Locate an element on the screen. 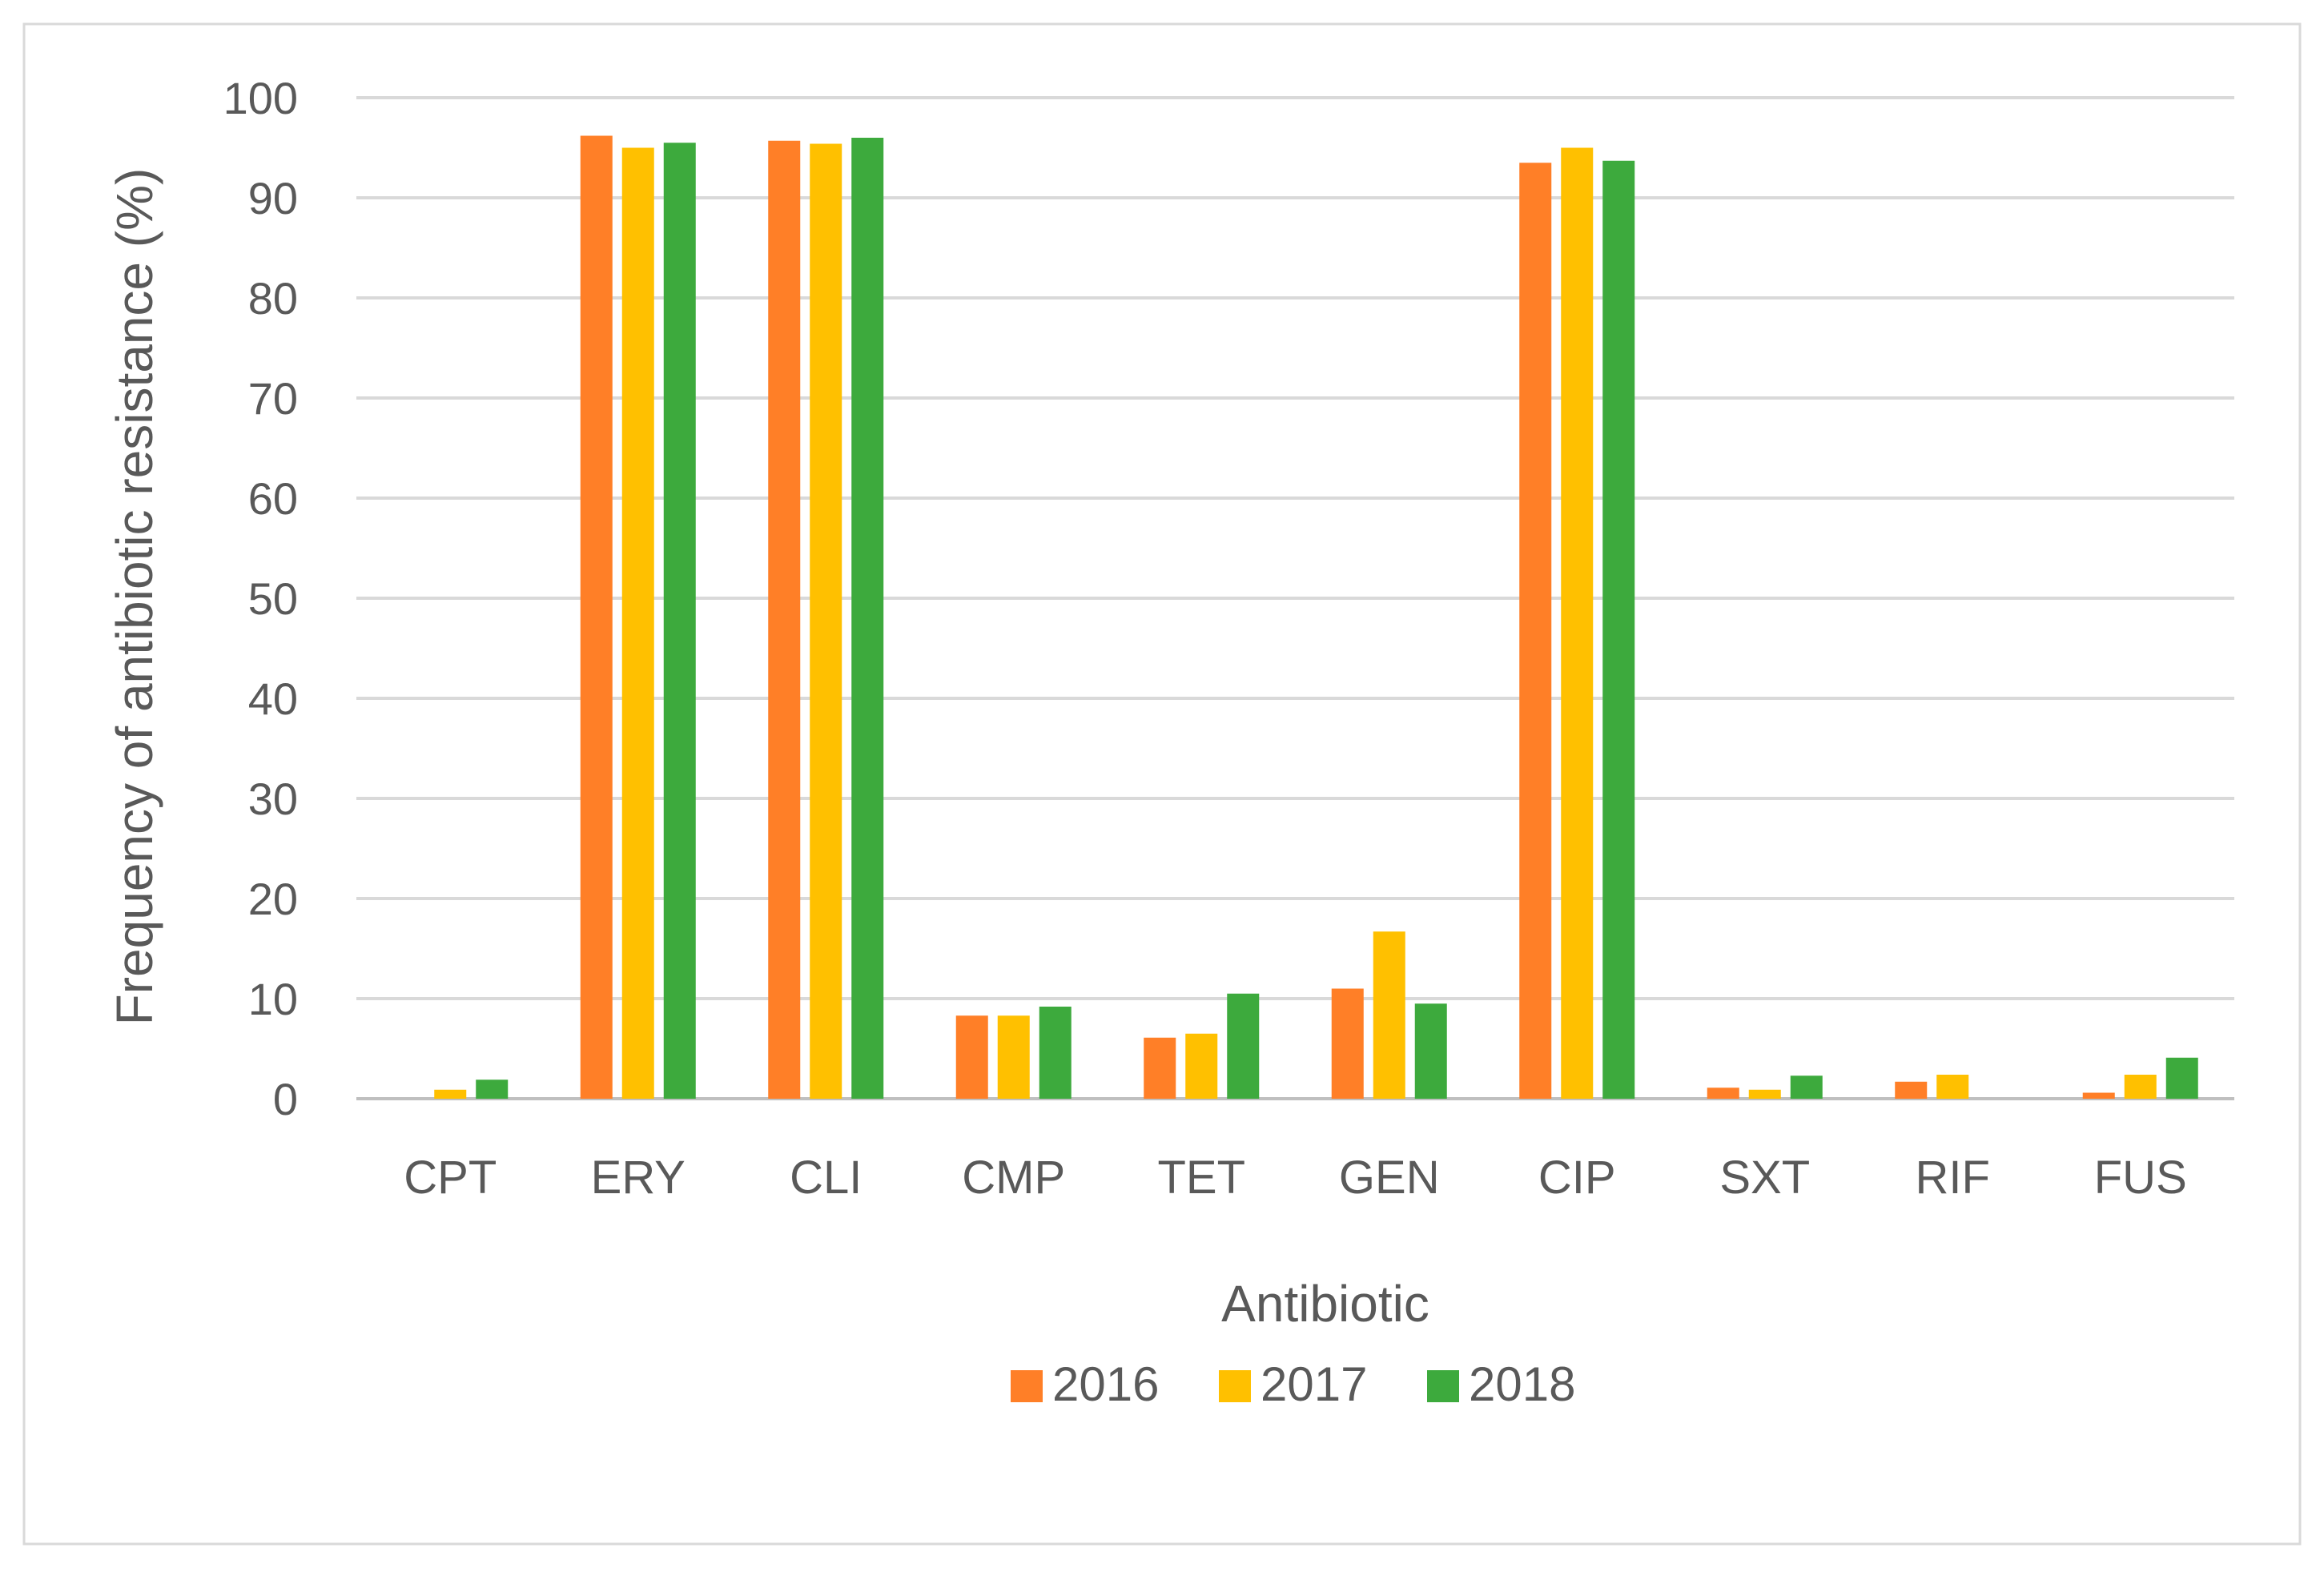 The image size is (2324, 1572). bar-cmp-2016 is located at coordinates (972, 1057).